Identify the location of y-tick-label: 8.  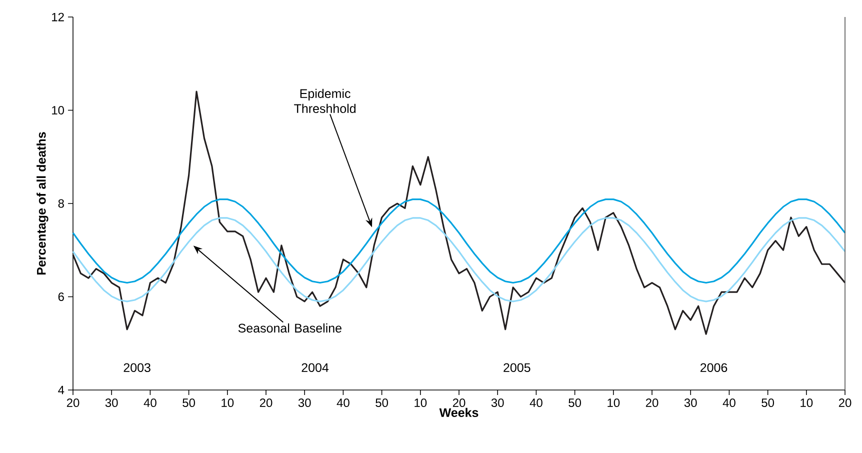
(61, 203).